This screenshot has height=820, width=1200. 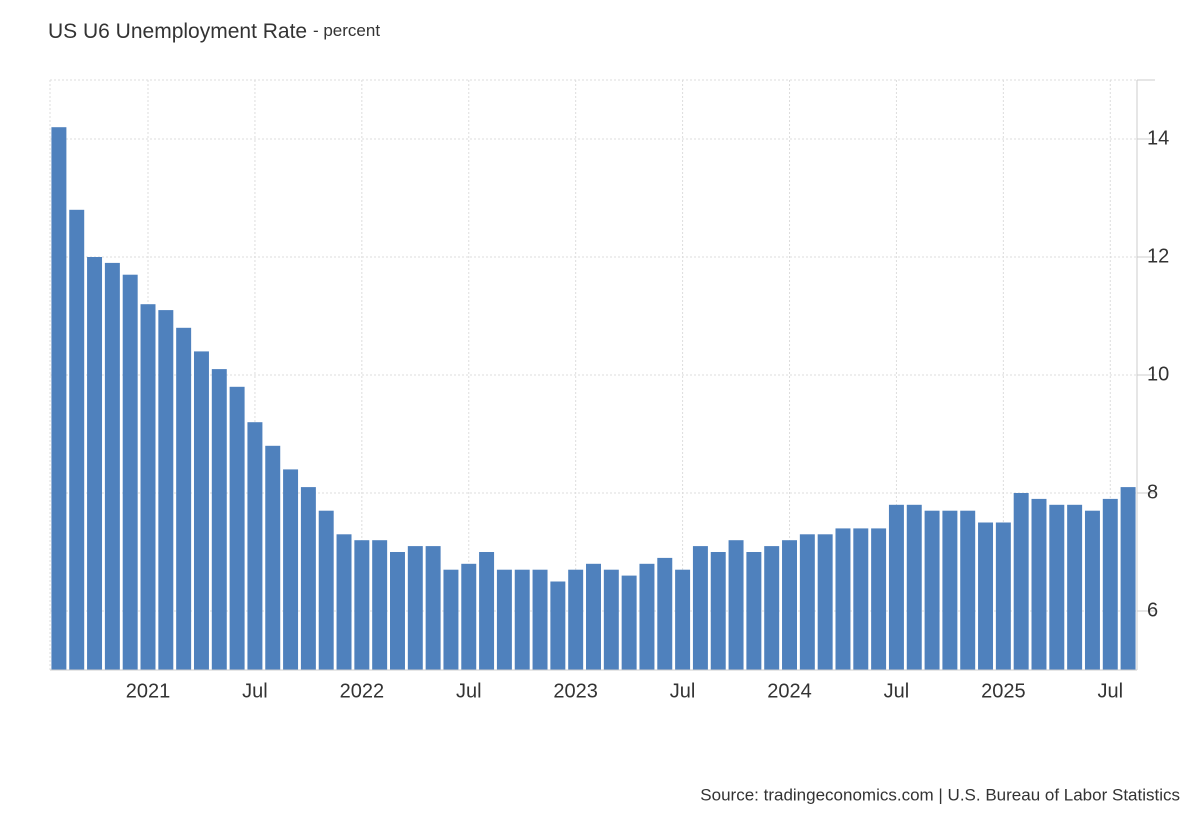 I want to click on x-tick-label: 2022, so click(x=362, y=691).